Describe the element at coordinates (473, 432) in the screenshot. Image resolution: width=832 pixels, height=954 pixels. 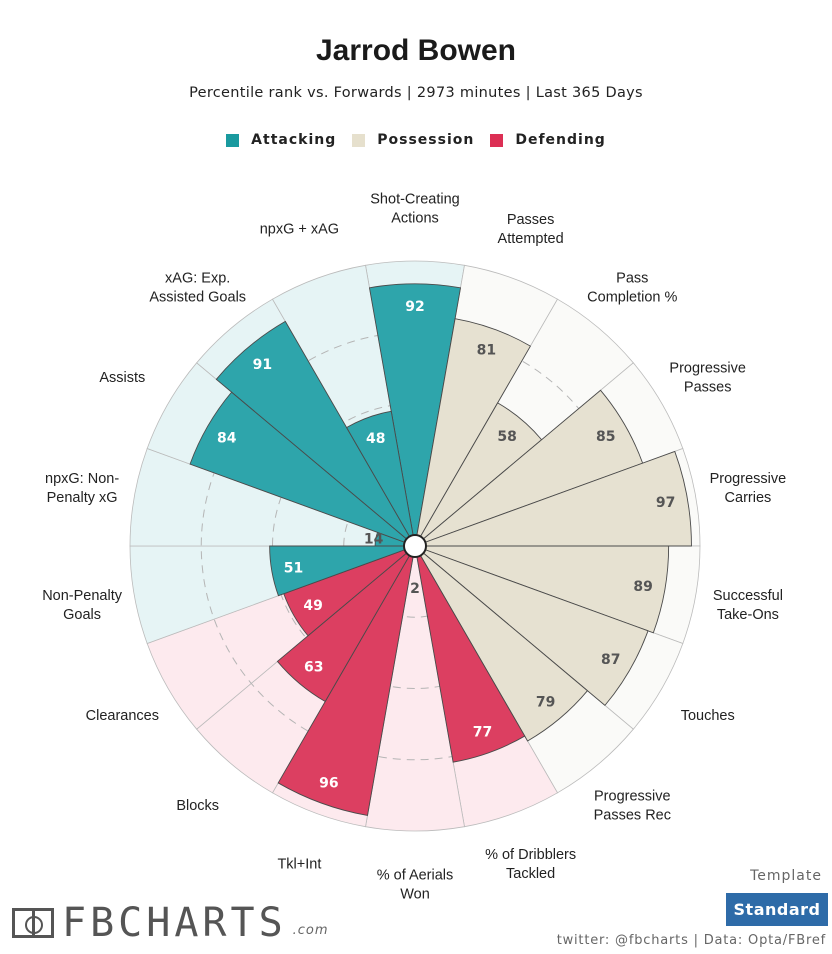
I see `bar-passes-attempted` at that location.